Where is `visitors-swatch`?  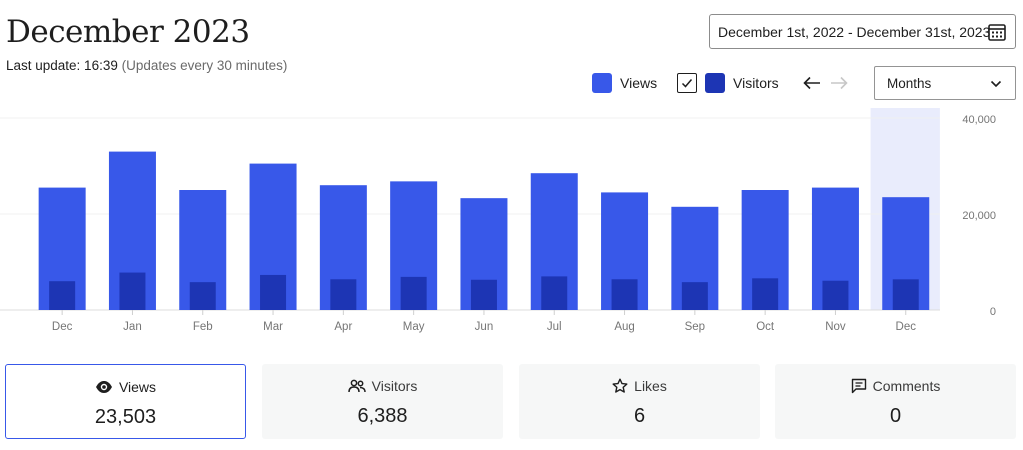 visitors-swatch is located at coordinates (715, 83).